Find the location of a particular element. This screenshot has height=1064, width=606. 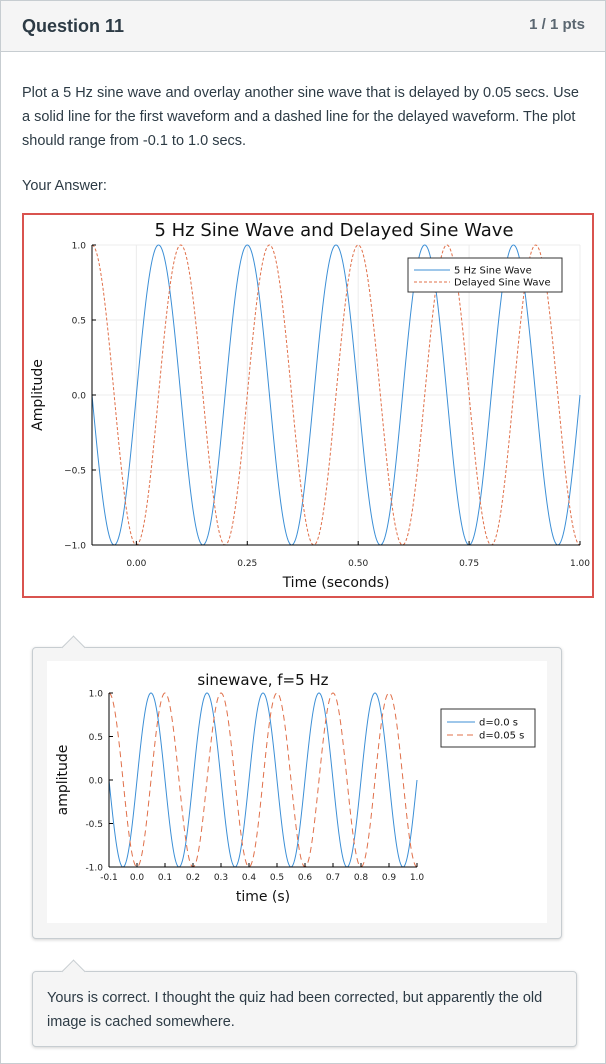

x-tick-label: 0.00 is located at coordinates (136, 564).